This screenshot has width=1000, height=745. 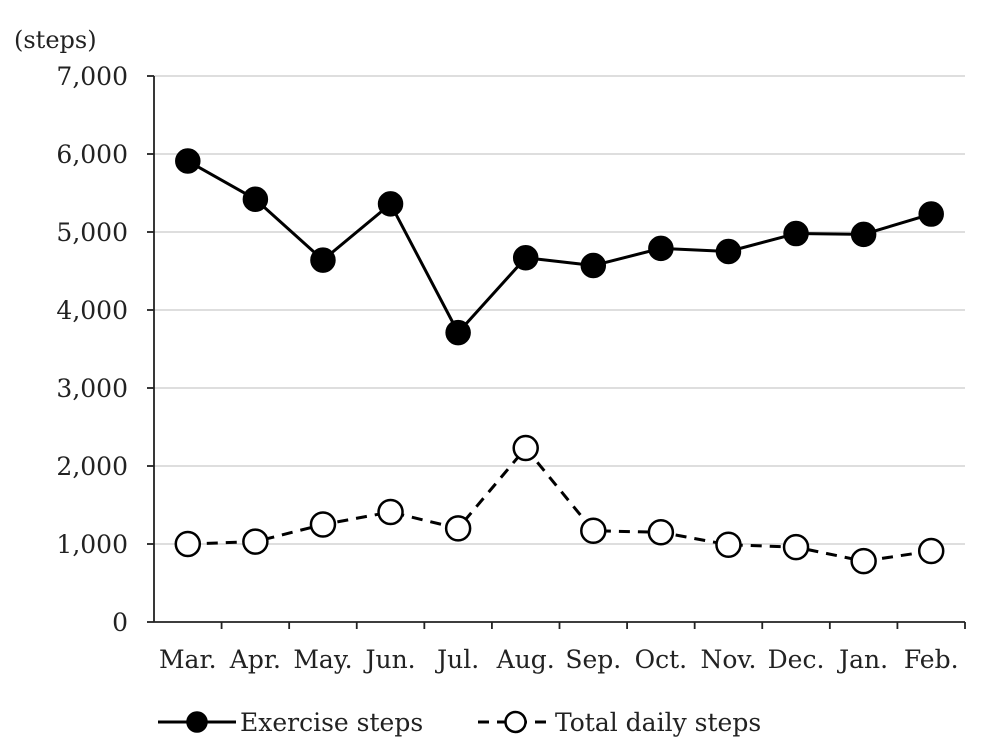 What do you see at coordinates (92, 76) in the screenshot?
I see `y-tick-label: 7,000` at bounding box center [92, 76].